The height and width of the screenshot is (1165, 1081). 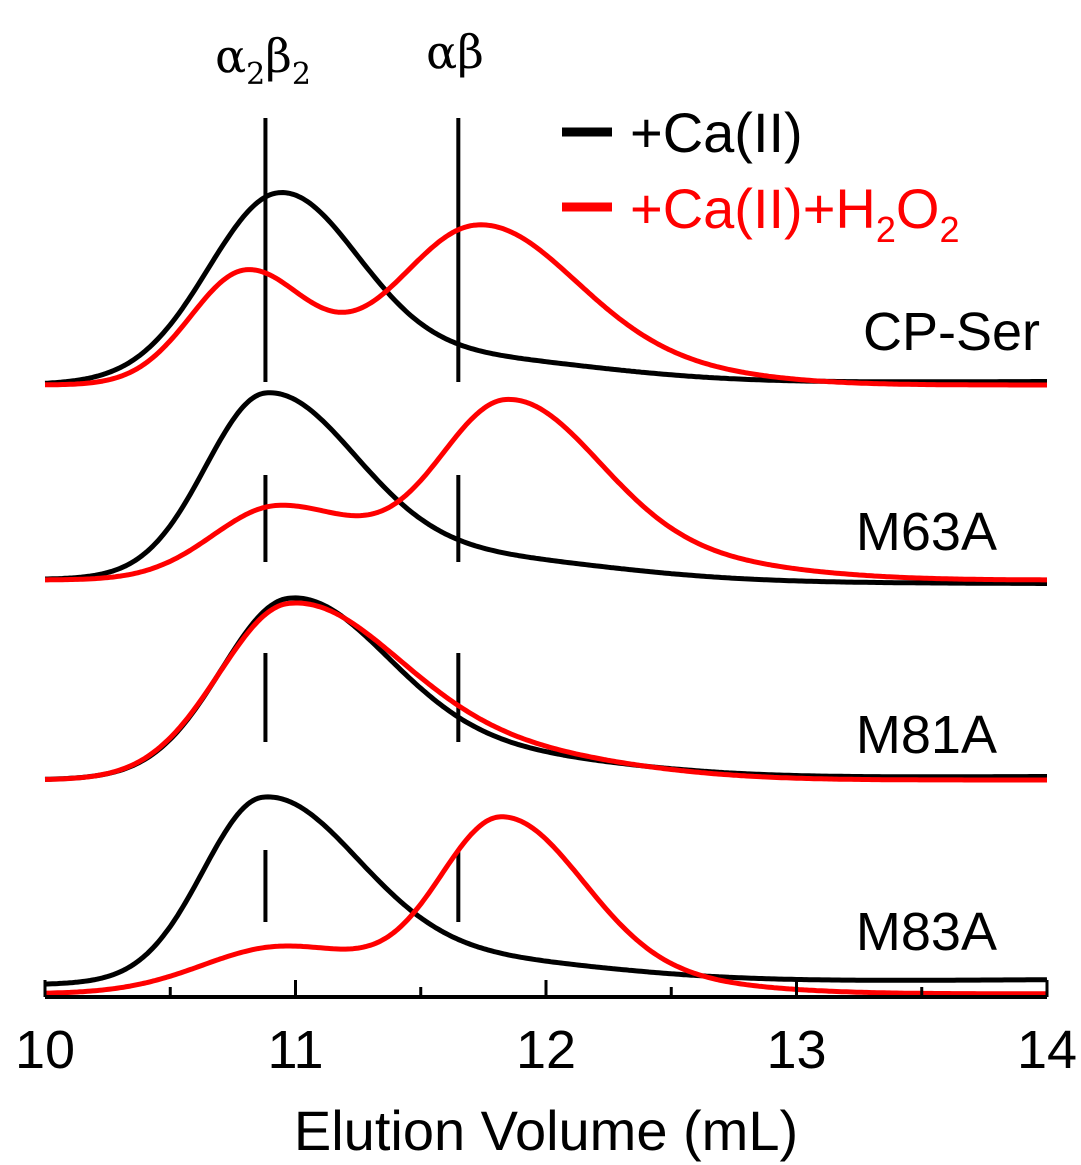 I want to click on ref-label-ab: αβ, so click(x=455, y=52).